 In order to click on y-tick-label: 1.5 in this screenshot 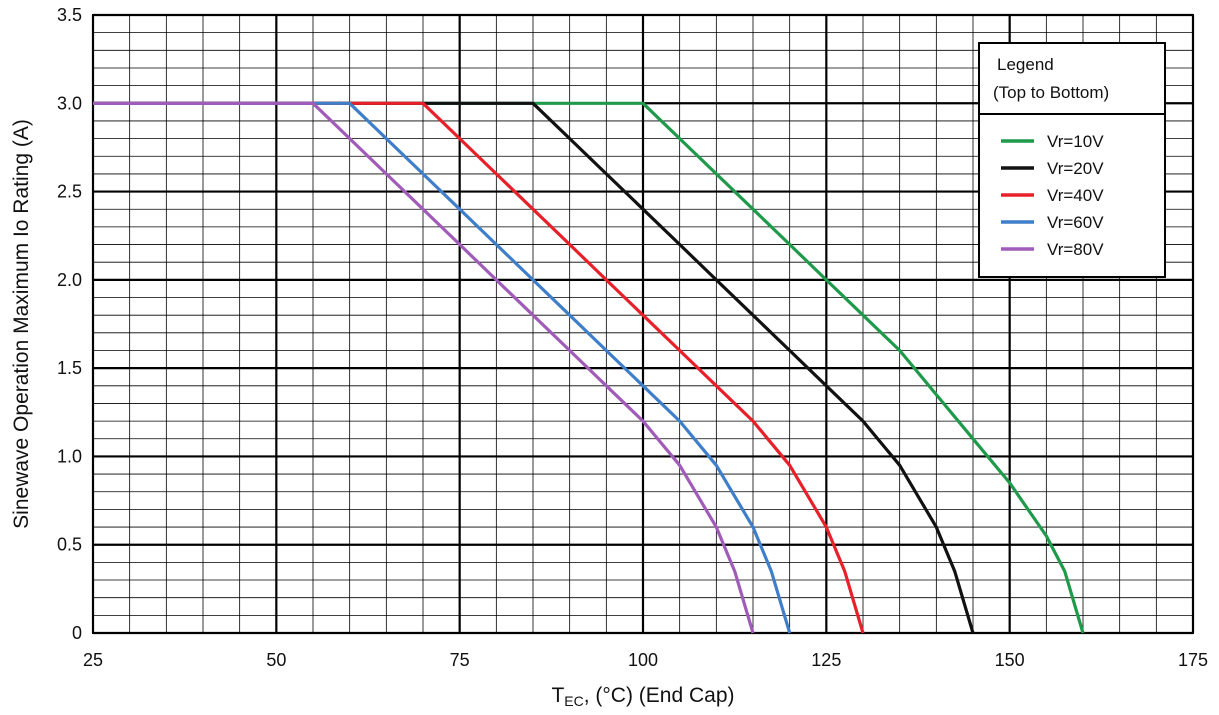, I will do `click(69, 368)`.